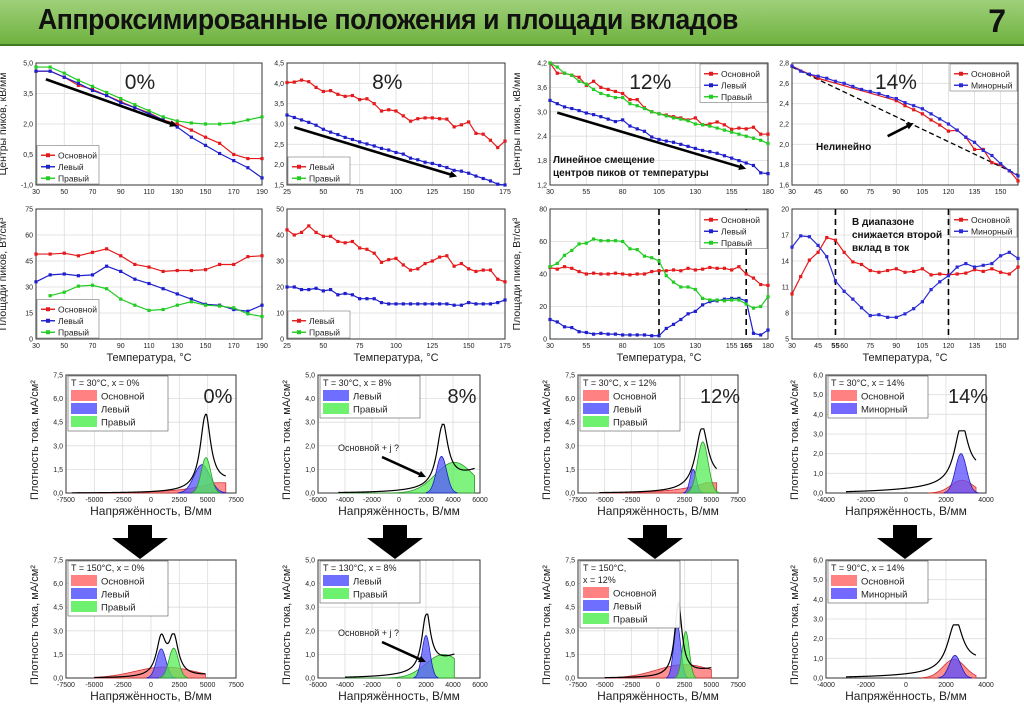 This screenshot has width=1024, height=723. I want to click on y-tick-label: 20, so click(280, 288).